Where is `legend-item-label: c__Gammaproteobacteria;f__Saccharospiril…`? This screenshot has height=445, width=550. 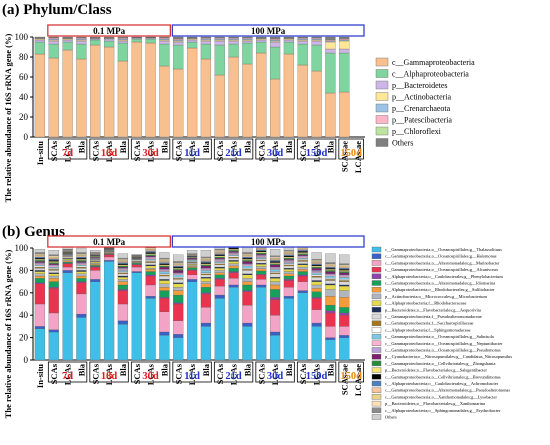
legend-item-label: c__Gammaproteobacteria;f__Saccharospiril… is located at coordinates (429, 323).